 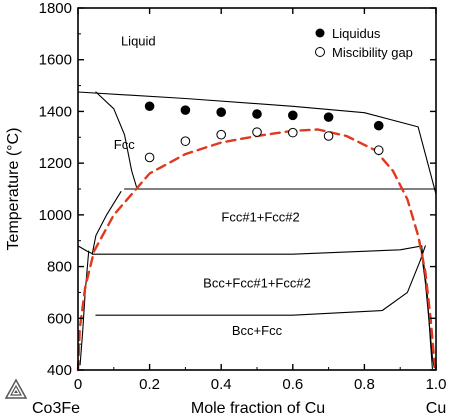 What do you see at coordinates (257, 282) in the screenshot?
I see `region-label: Bcc+Fcc#1+Fcc#2` at bounding box center [257, 282].